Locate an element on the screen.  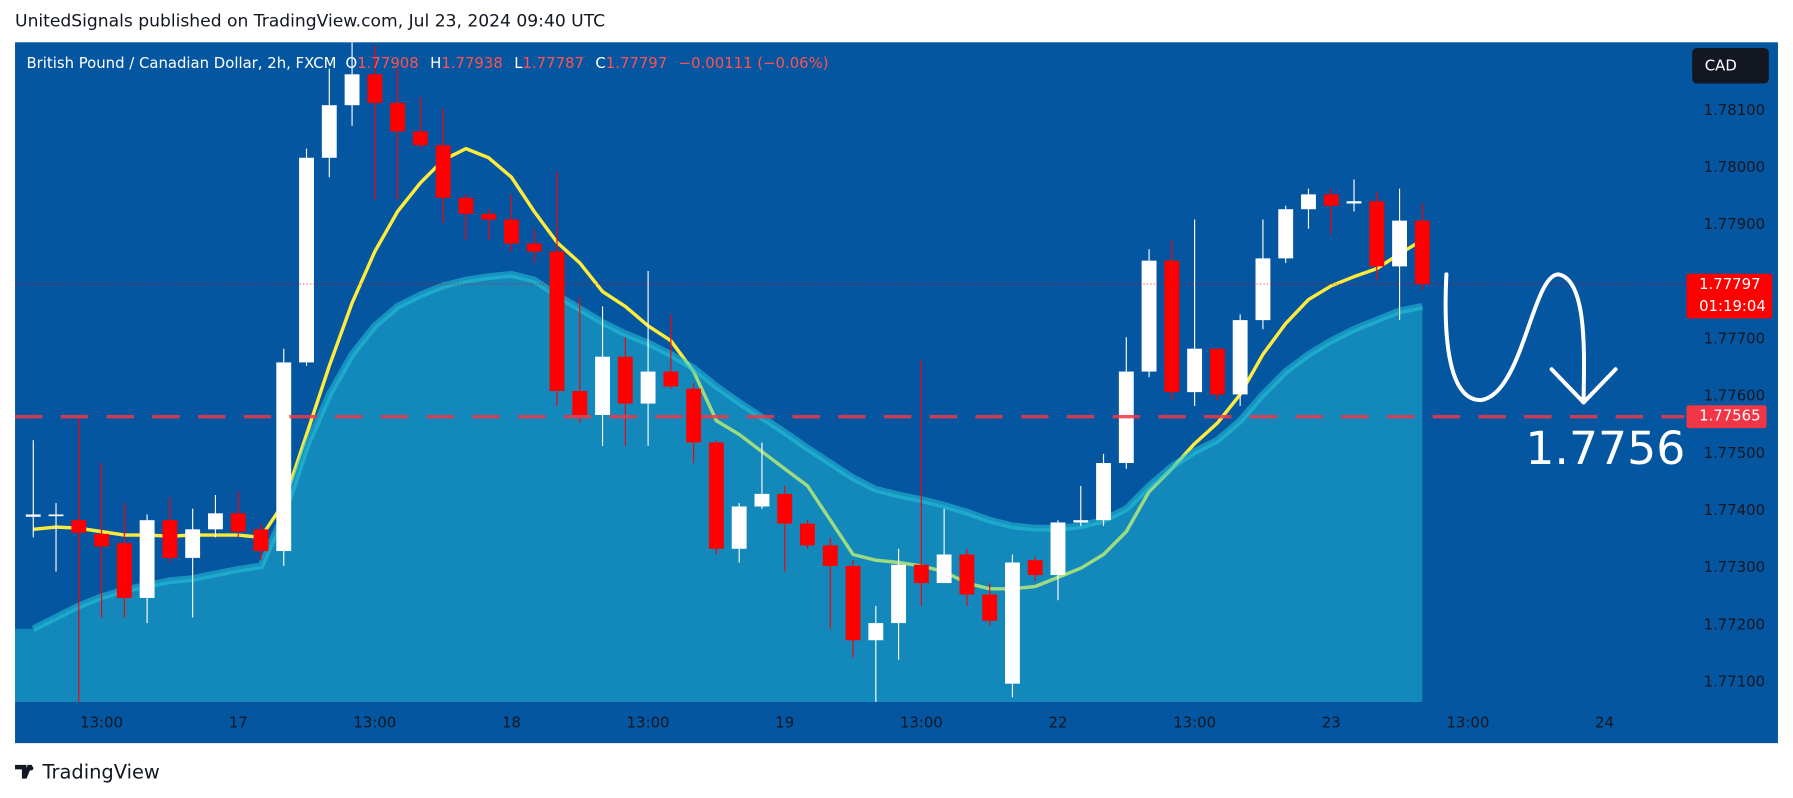
level-badge-text: 1.77565 is located at coordinates (1729, 416).